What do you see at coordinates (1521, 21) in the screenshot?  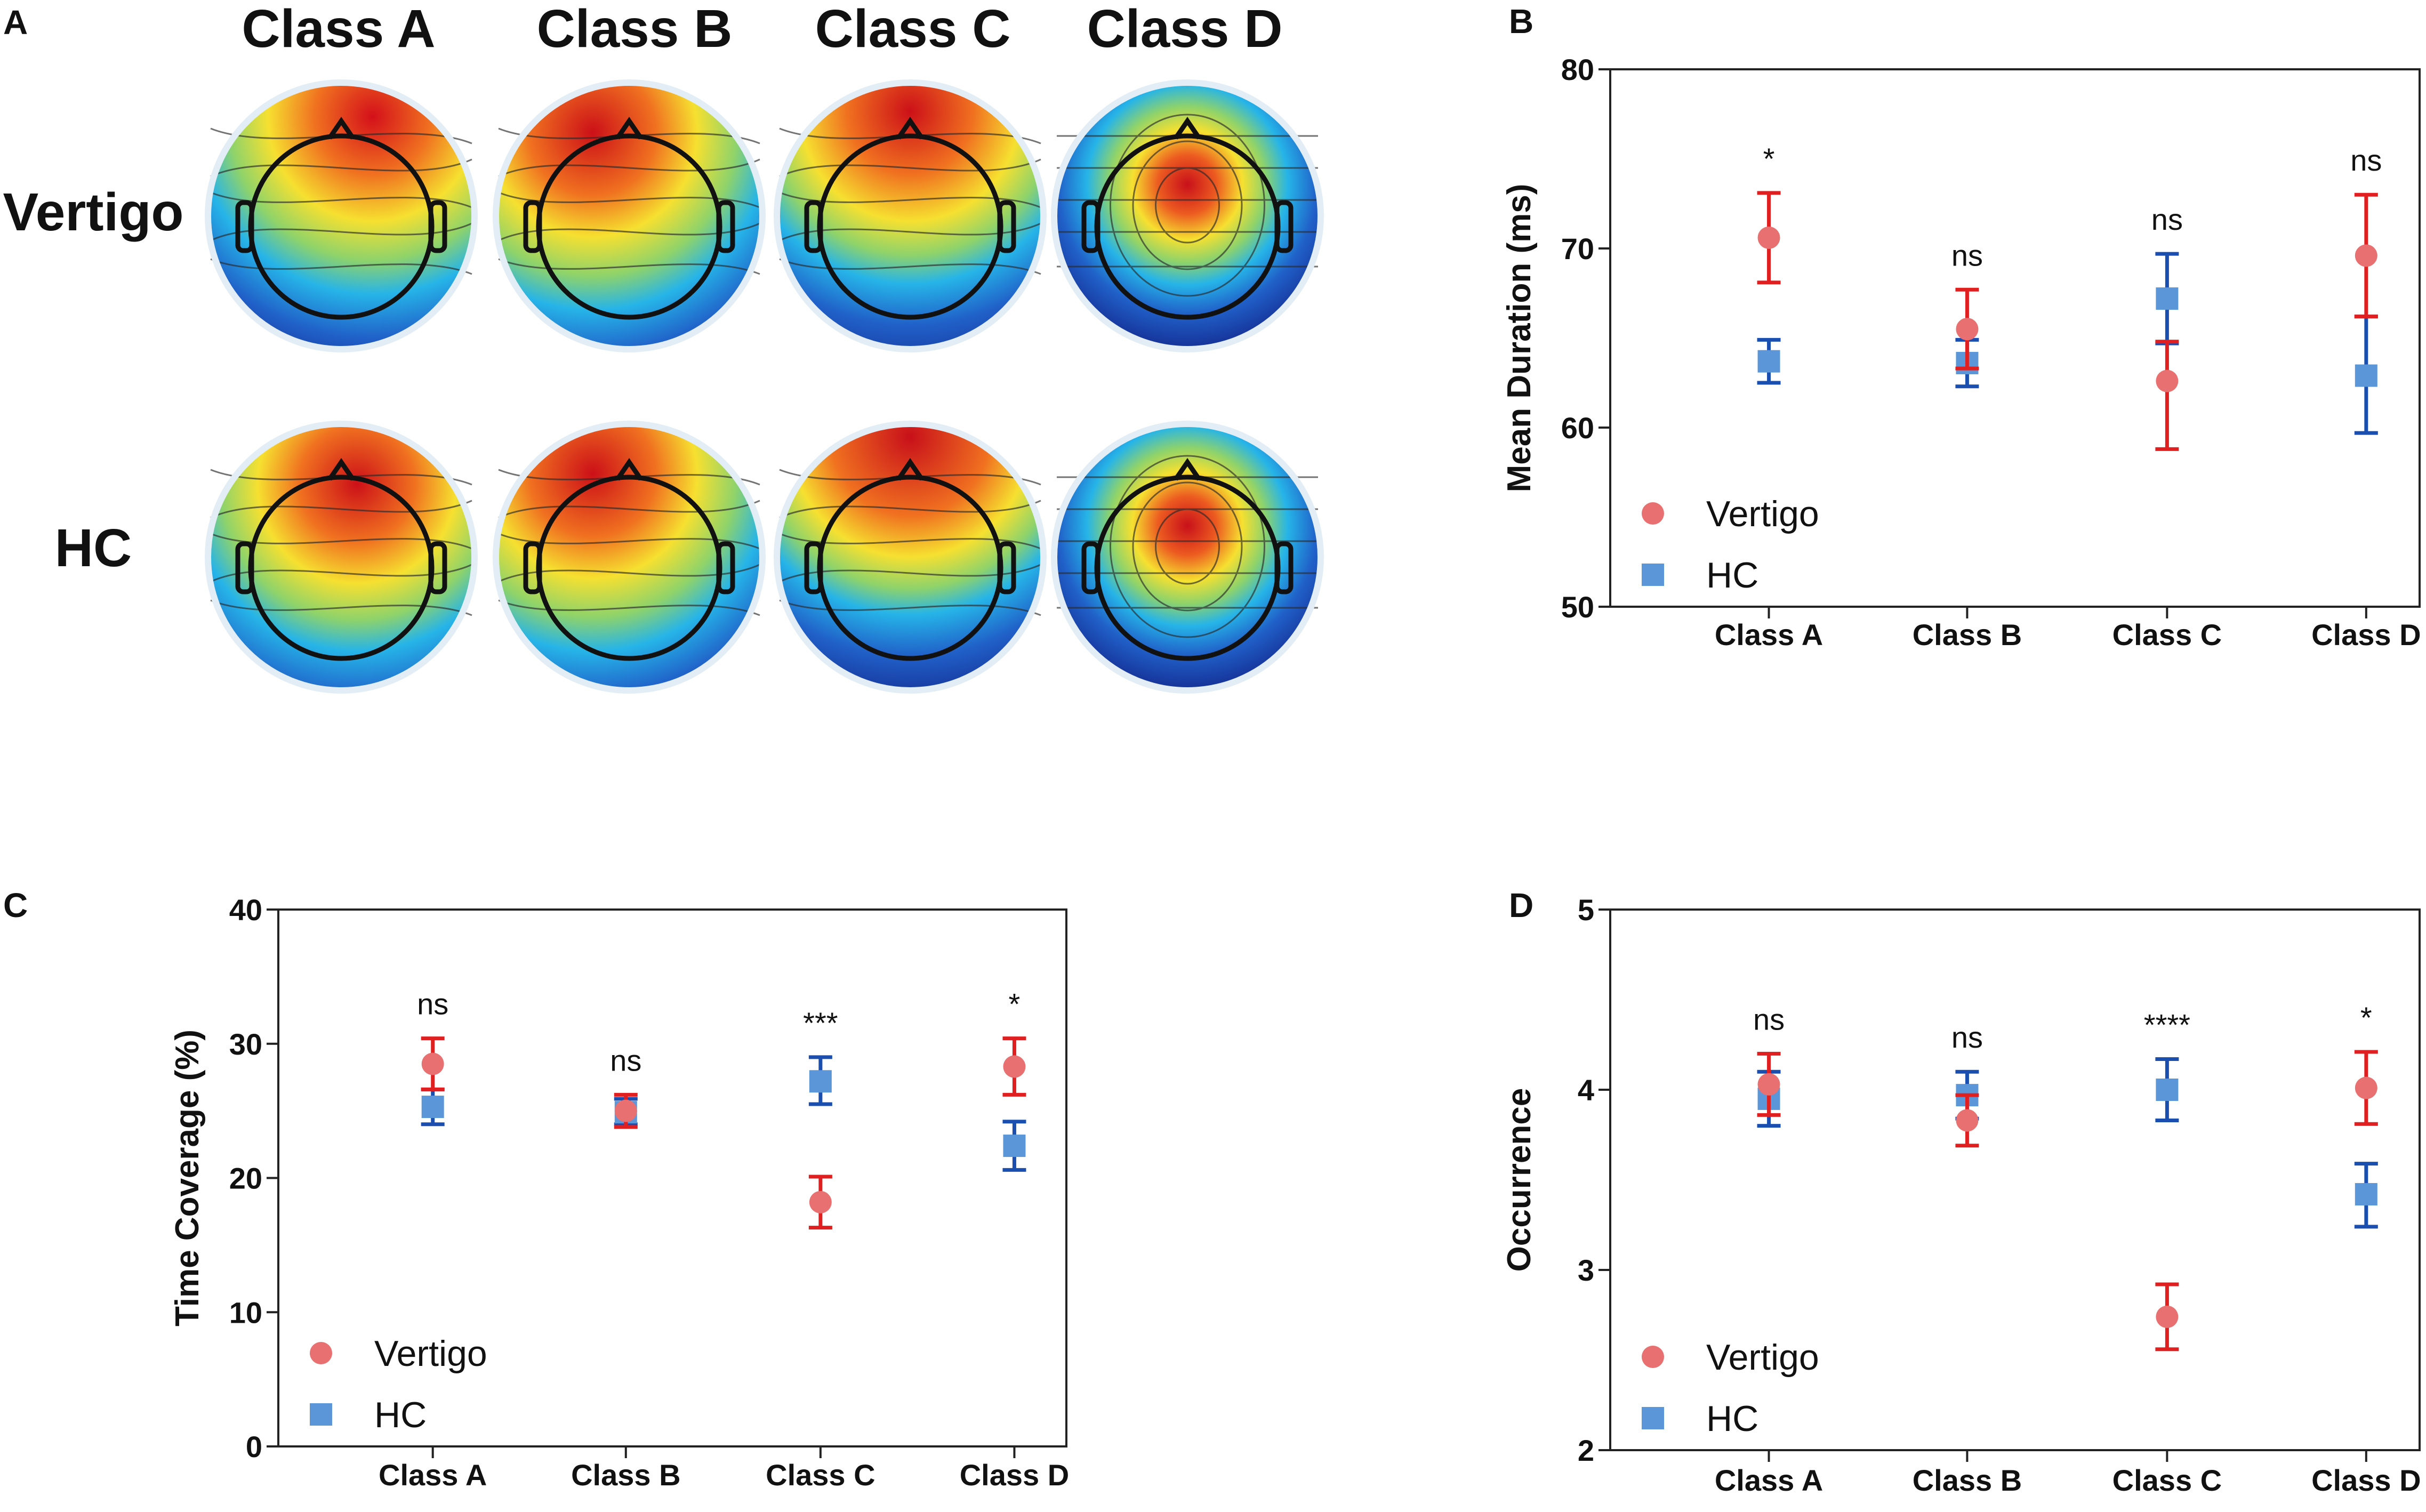 I see `panel-letter-b: B` at bounding box center [1521, 21].